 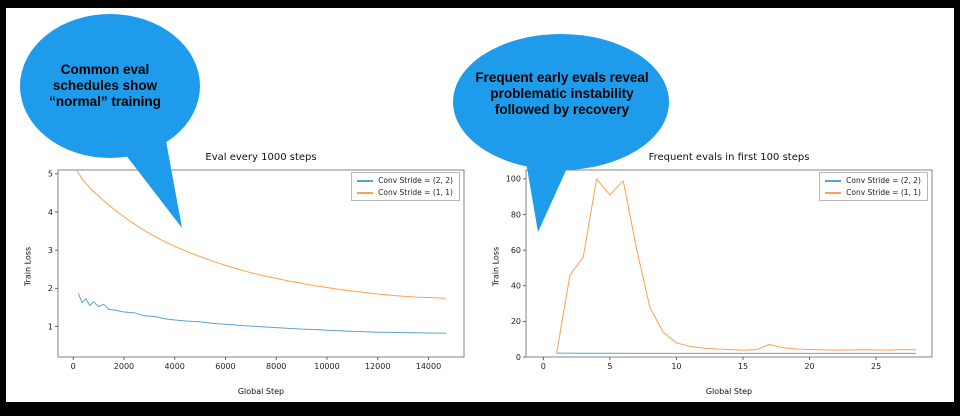 What do you see at coordinates (50, 326) in the screenshot?
I see `svg-text: 1` at bounding box center [50, 326].